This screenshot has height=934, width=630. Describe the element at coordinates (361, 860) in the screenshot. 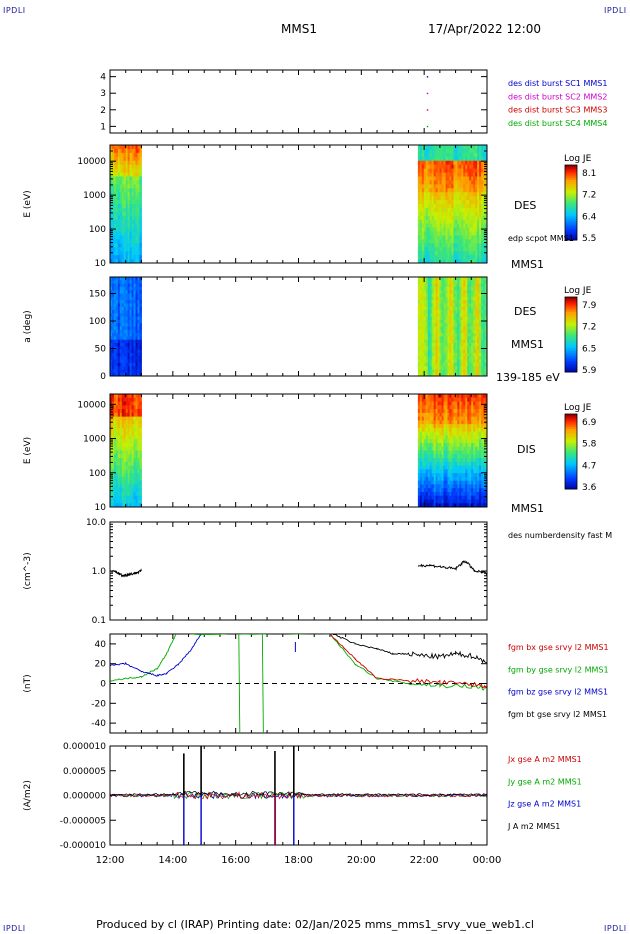

I see `time-tick-label: 20:00` at that location.